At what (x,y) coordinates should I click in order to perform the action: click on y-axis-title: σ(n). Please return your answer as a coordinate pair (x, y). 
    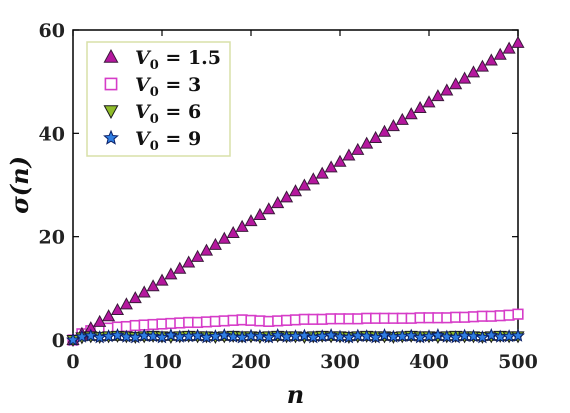
    Looking at the image, I should click on (19, 185).